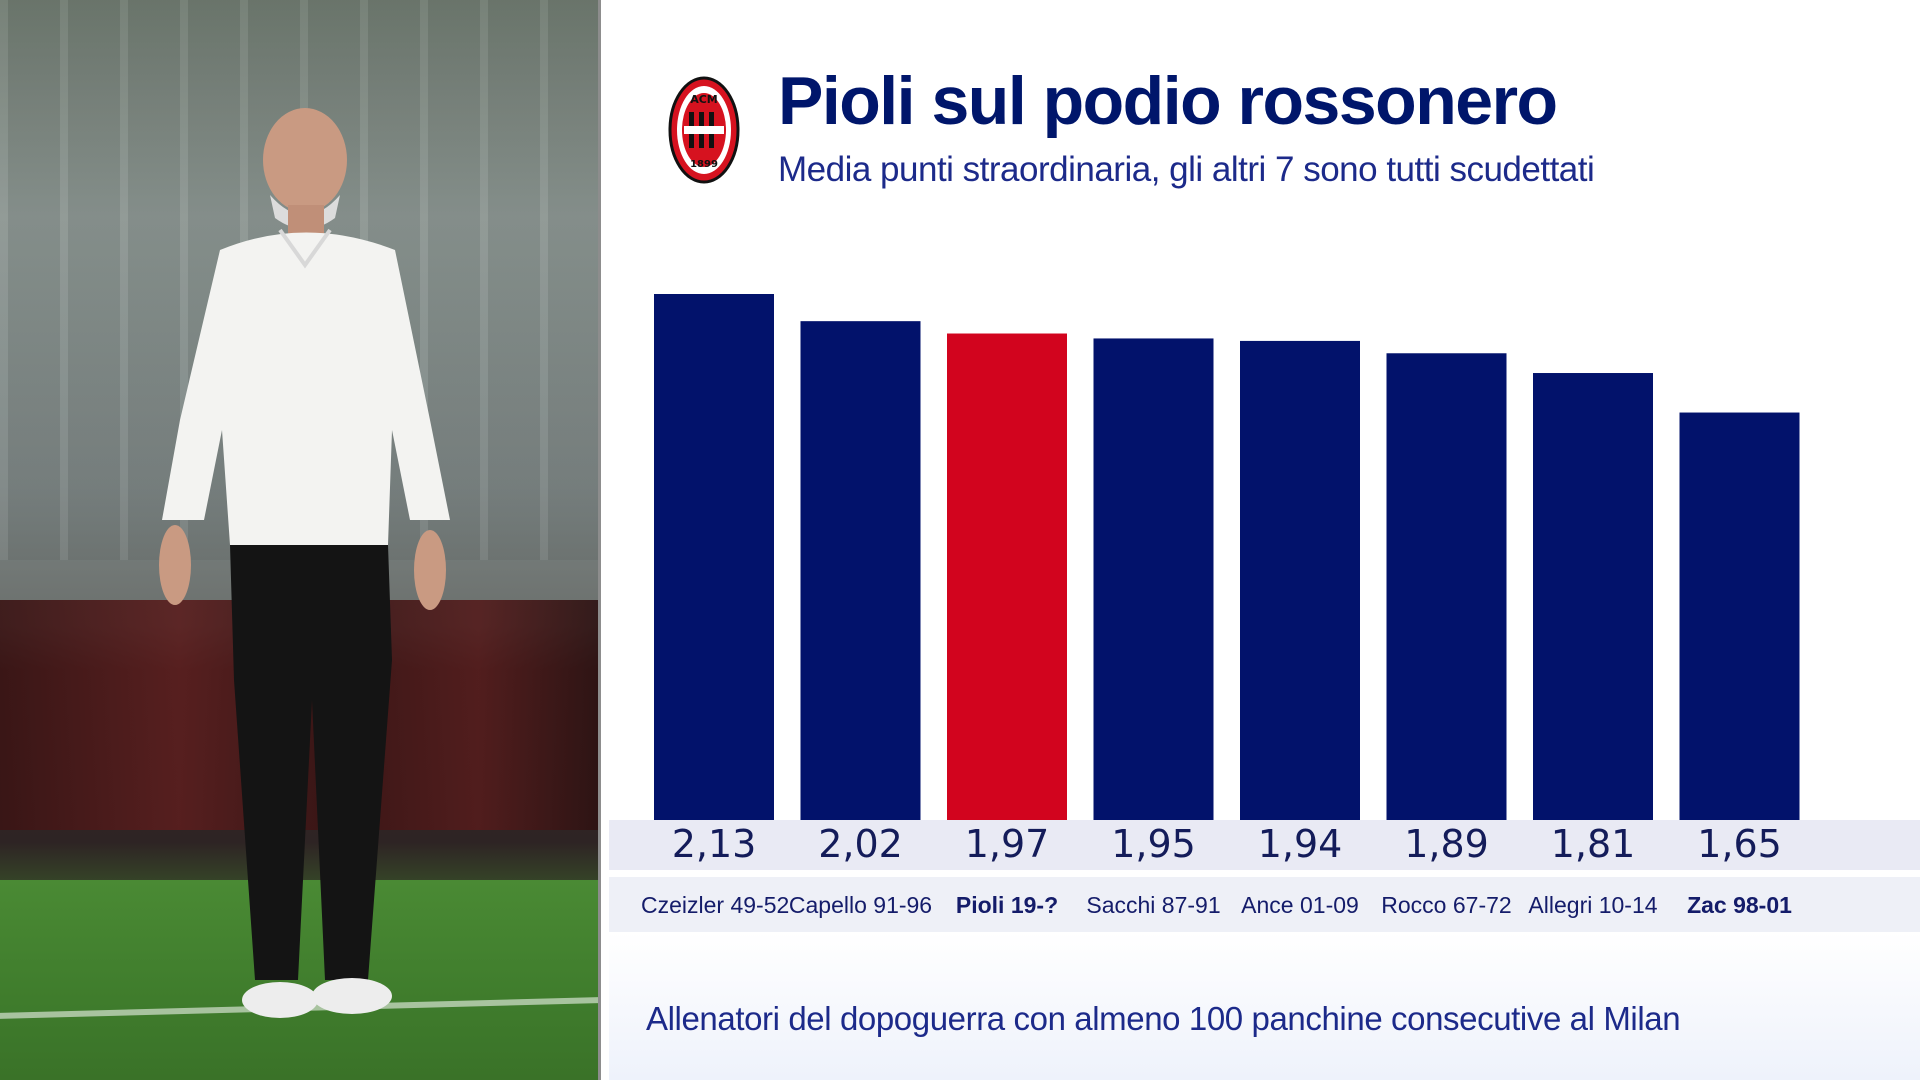 Image resolution: width=1920 pixels, height=1080 pixels. I want to click on value-label-5: 1,89, so click(1446, 844).